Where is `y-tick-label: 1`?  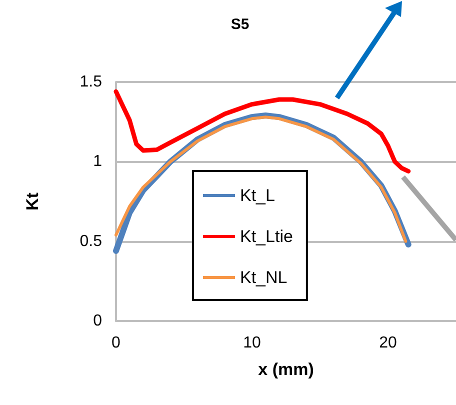
y-tick-label: 1 is located at coordinates (97, 161).